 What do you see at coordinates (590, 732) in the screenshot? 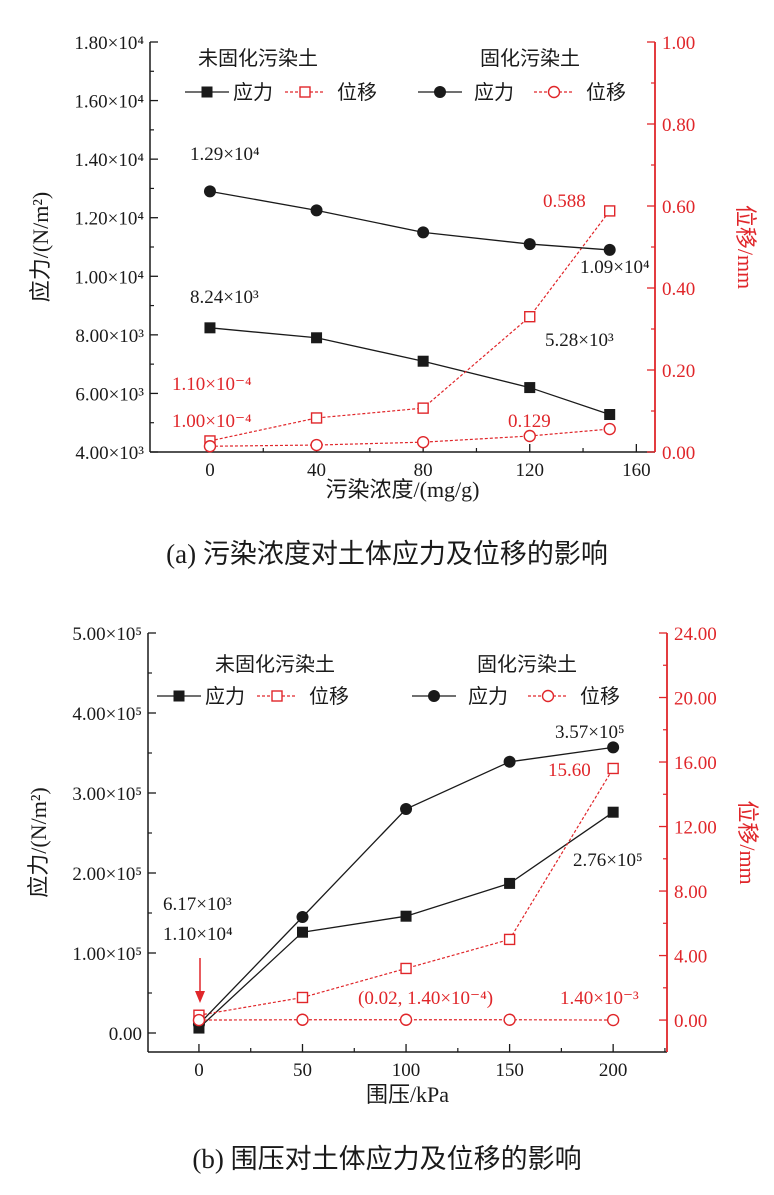
I see `data-label: 3.57×10⁵` at bounding box center [590, 732].